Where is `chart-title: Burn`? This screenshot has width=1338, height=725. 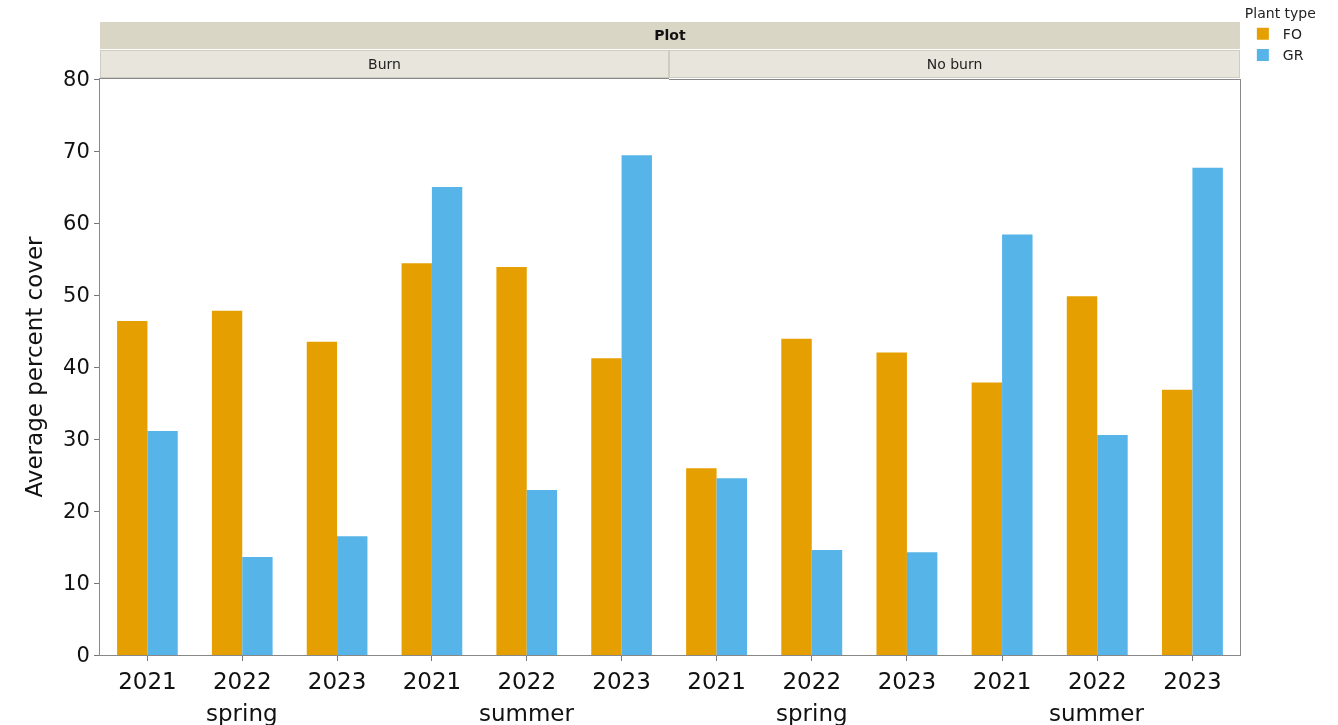 chart-title: Burn is located at coordinates (384, 64).